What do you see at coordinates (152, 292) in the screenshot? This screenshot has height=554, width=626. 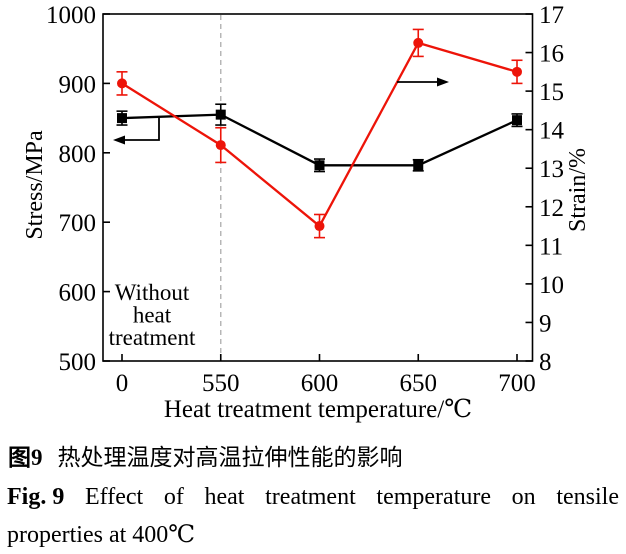 I see `annotation-line: Without` at bounding box center [152, 292].